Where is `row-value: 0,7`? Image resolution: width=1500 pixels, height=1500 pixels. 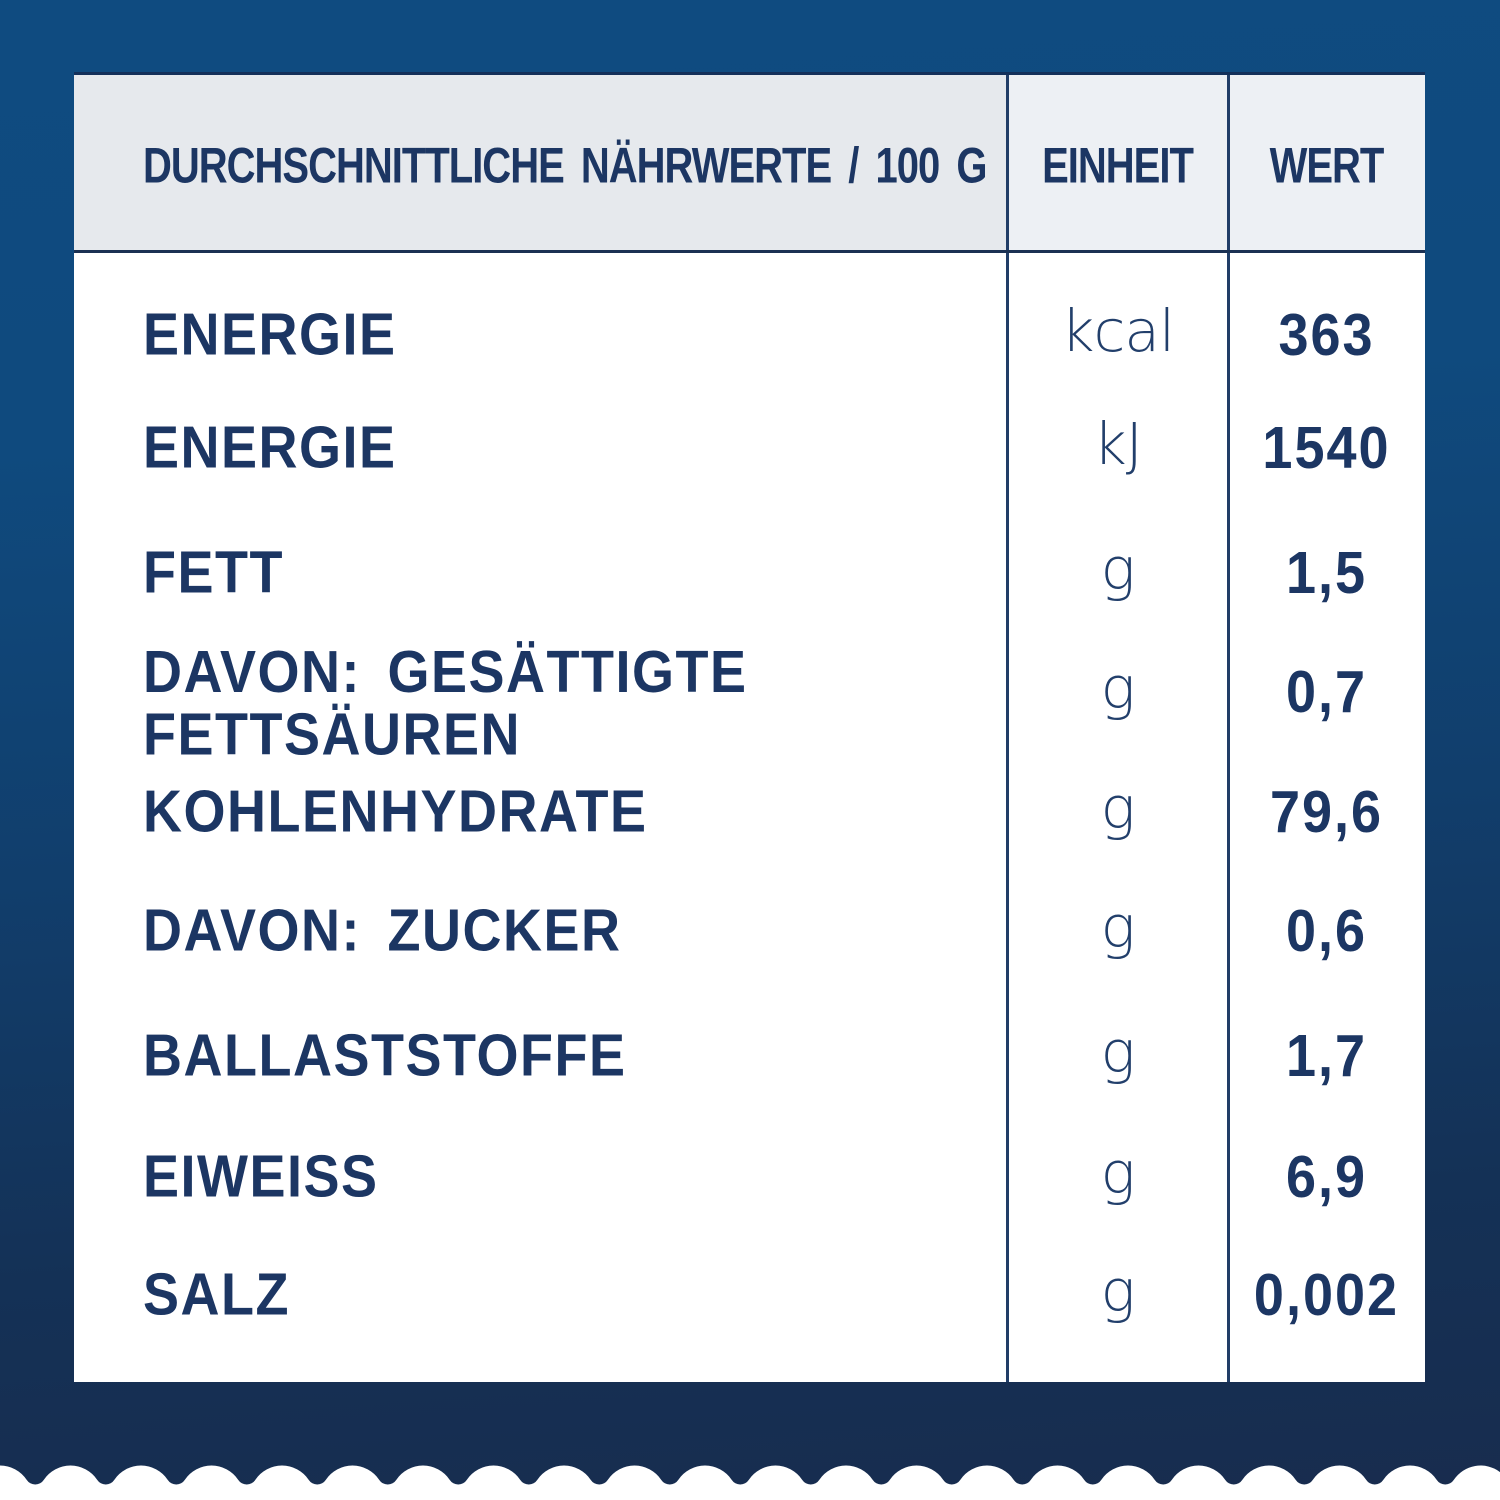 row-value: 0,7 is located at coordinates (1326, 692).